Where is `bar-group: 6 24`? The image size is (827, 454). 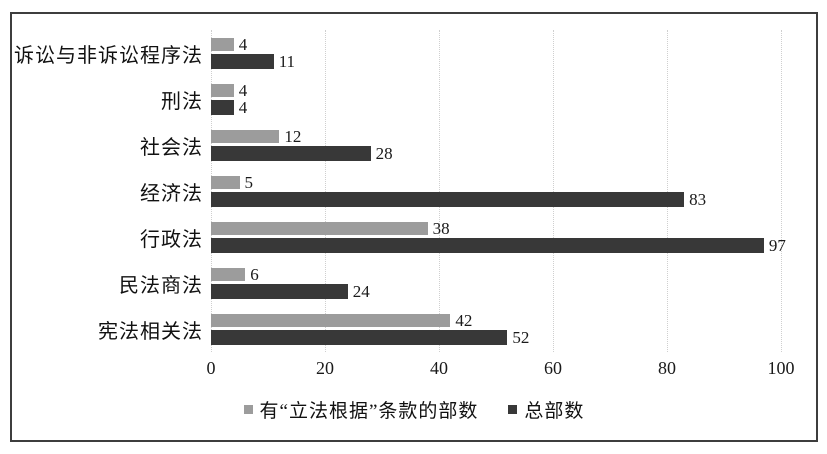
bar-group: 6 24 is located at coordinates (496, 283).